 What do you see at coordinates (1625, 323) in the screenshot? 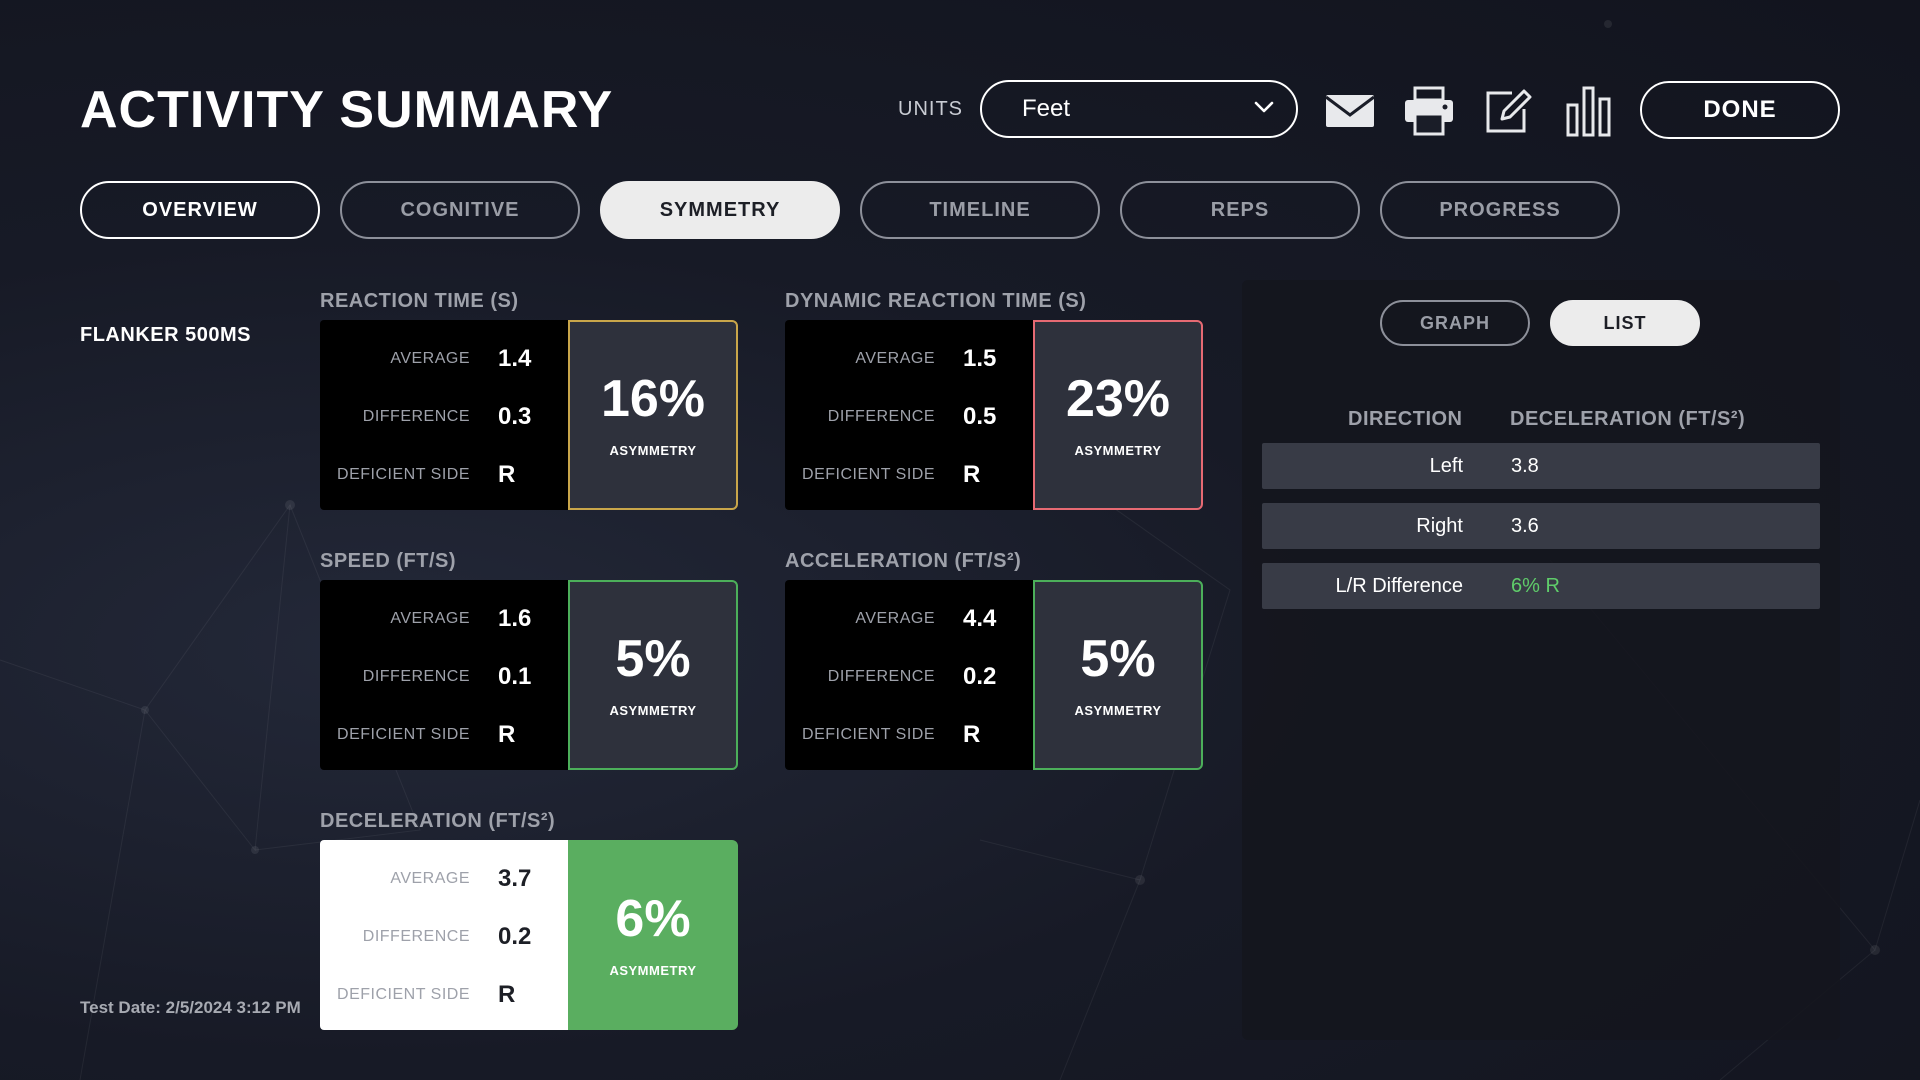
I see `list-toggle: LIST` at bounding box center [1625, 323].